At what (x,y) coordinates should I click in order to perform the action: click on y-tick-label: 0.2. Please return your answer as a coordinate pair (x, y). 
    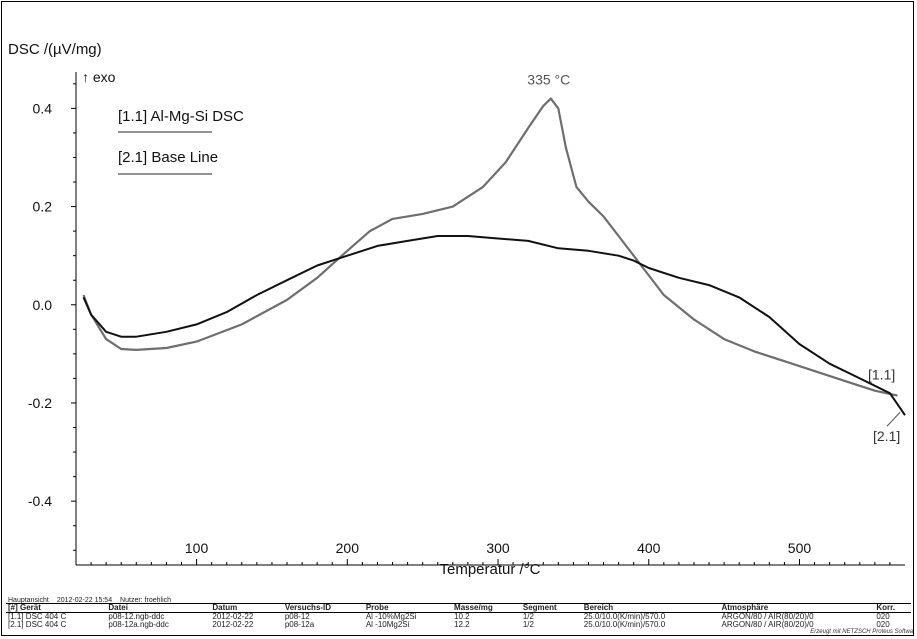
    Looking at the image, I should click on (43, 207).